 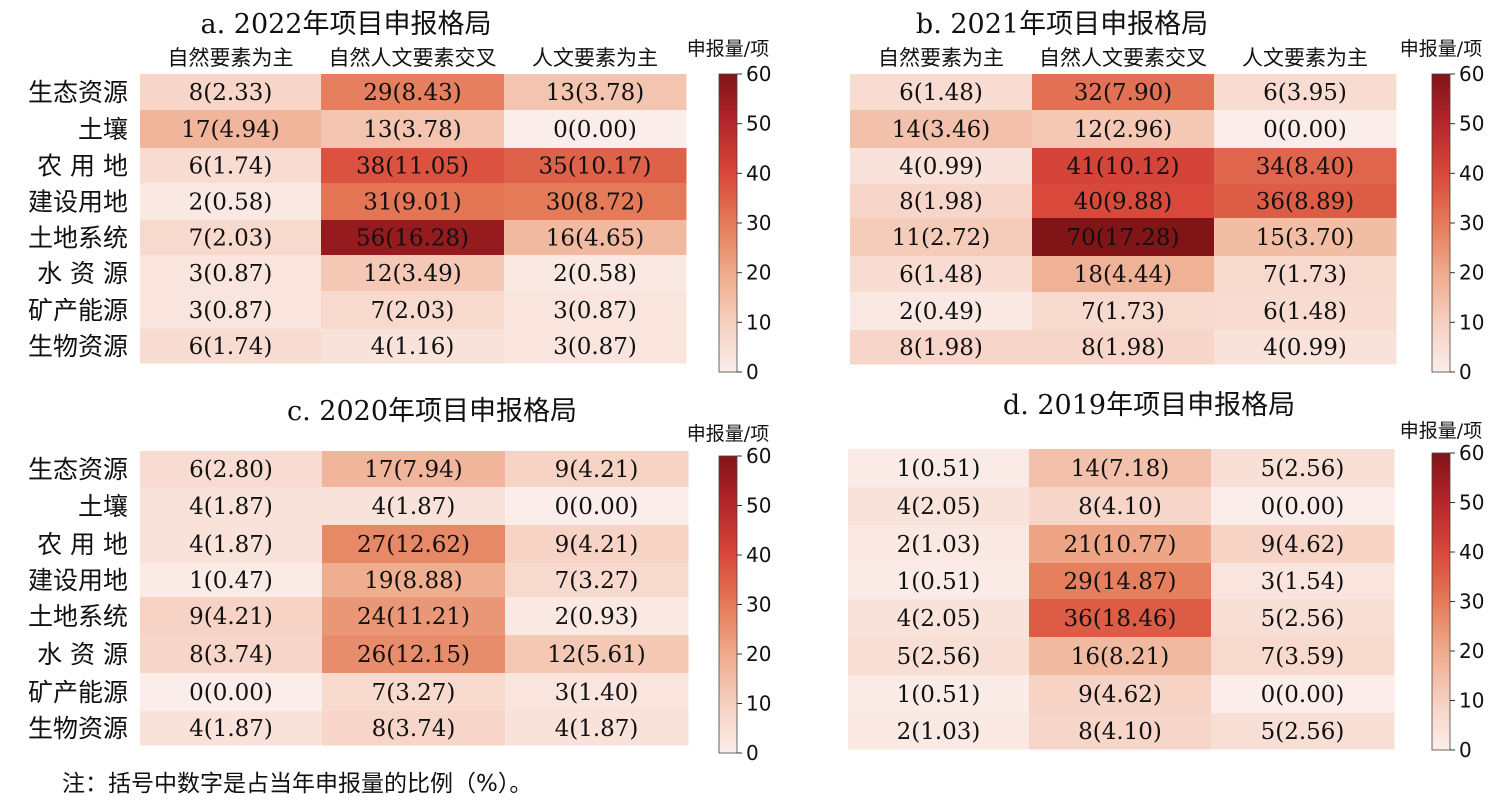 I want to click on column-header: 自然人文要素交叉, so click(x=1123, y=58).